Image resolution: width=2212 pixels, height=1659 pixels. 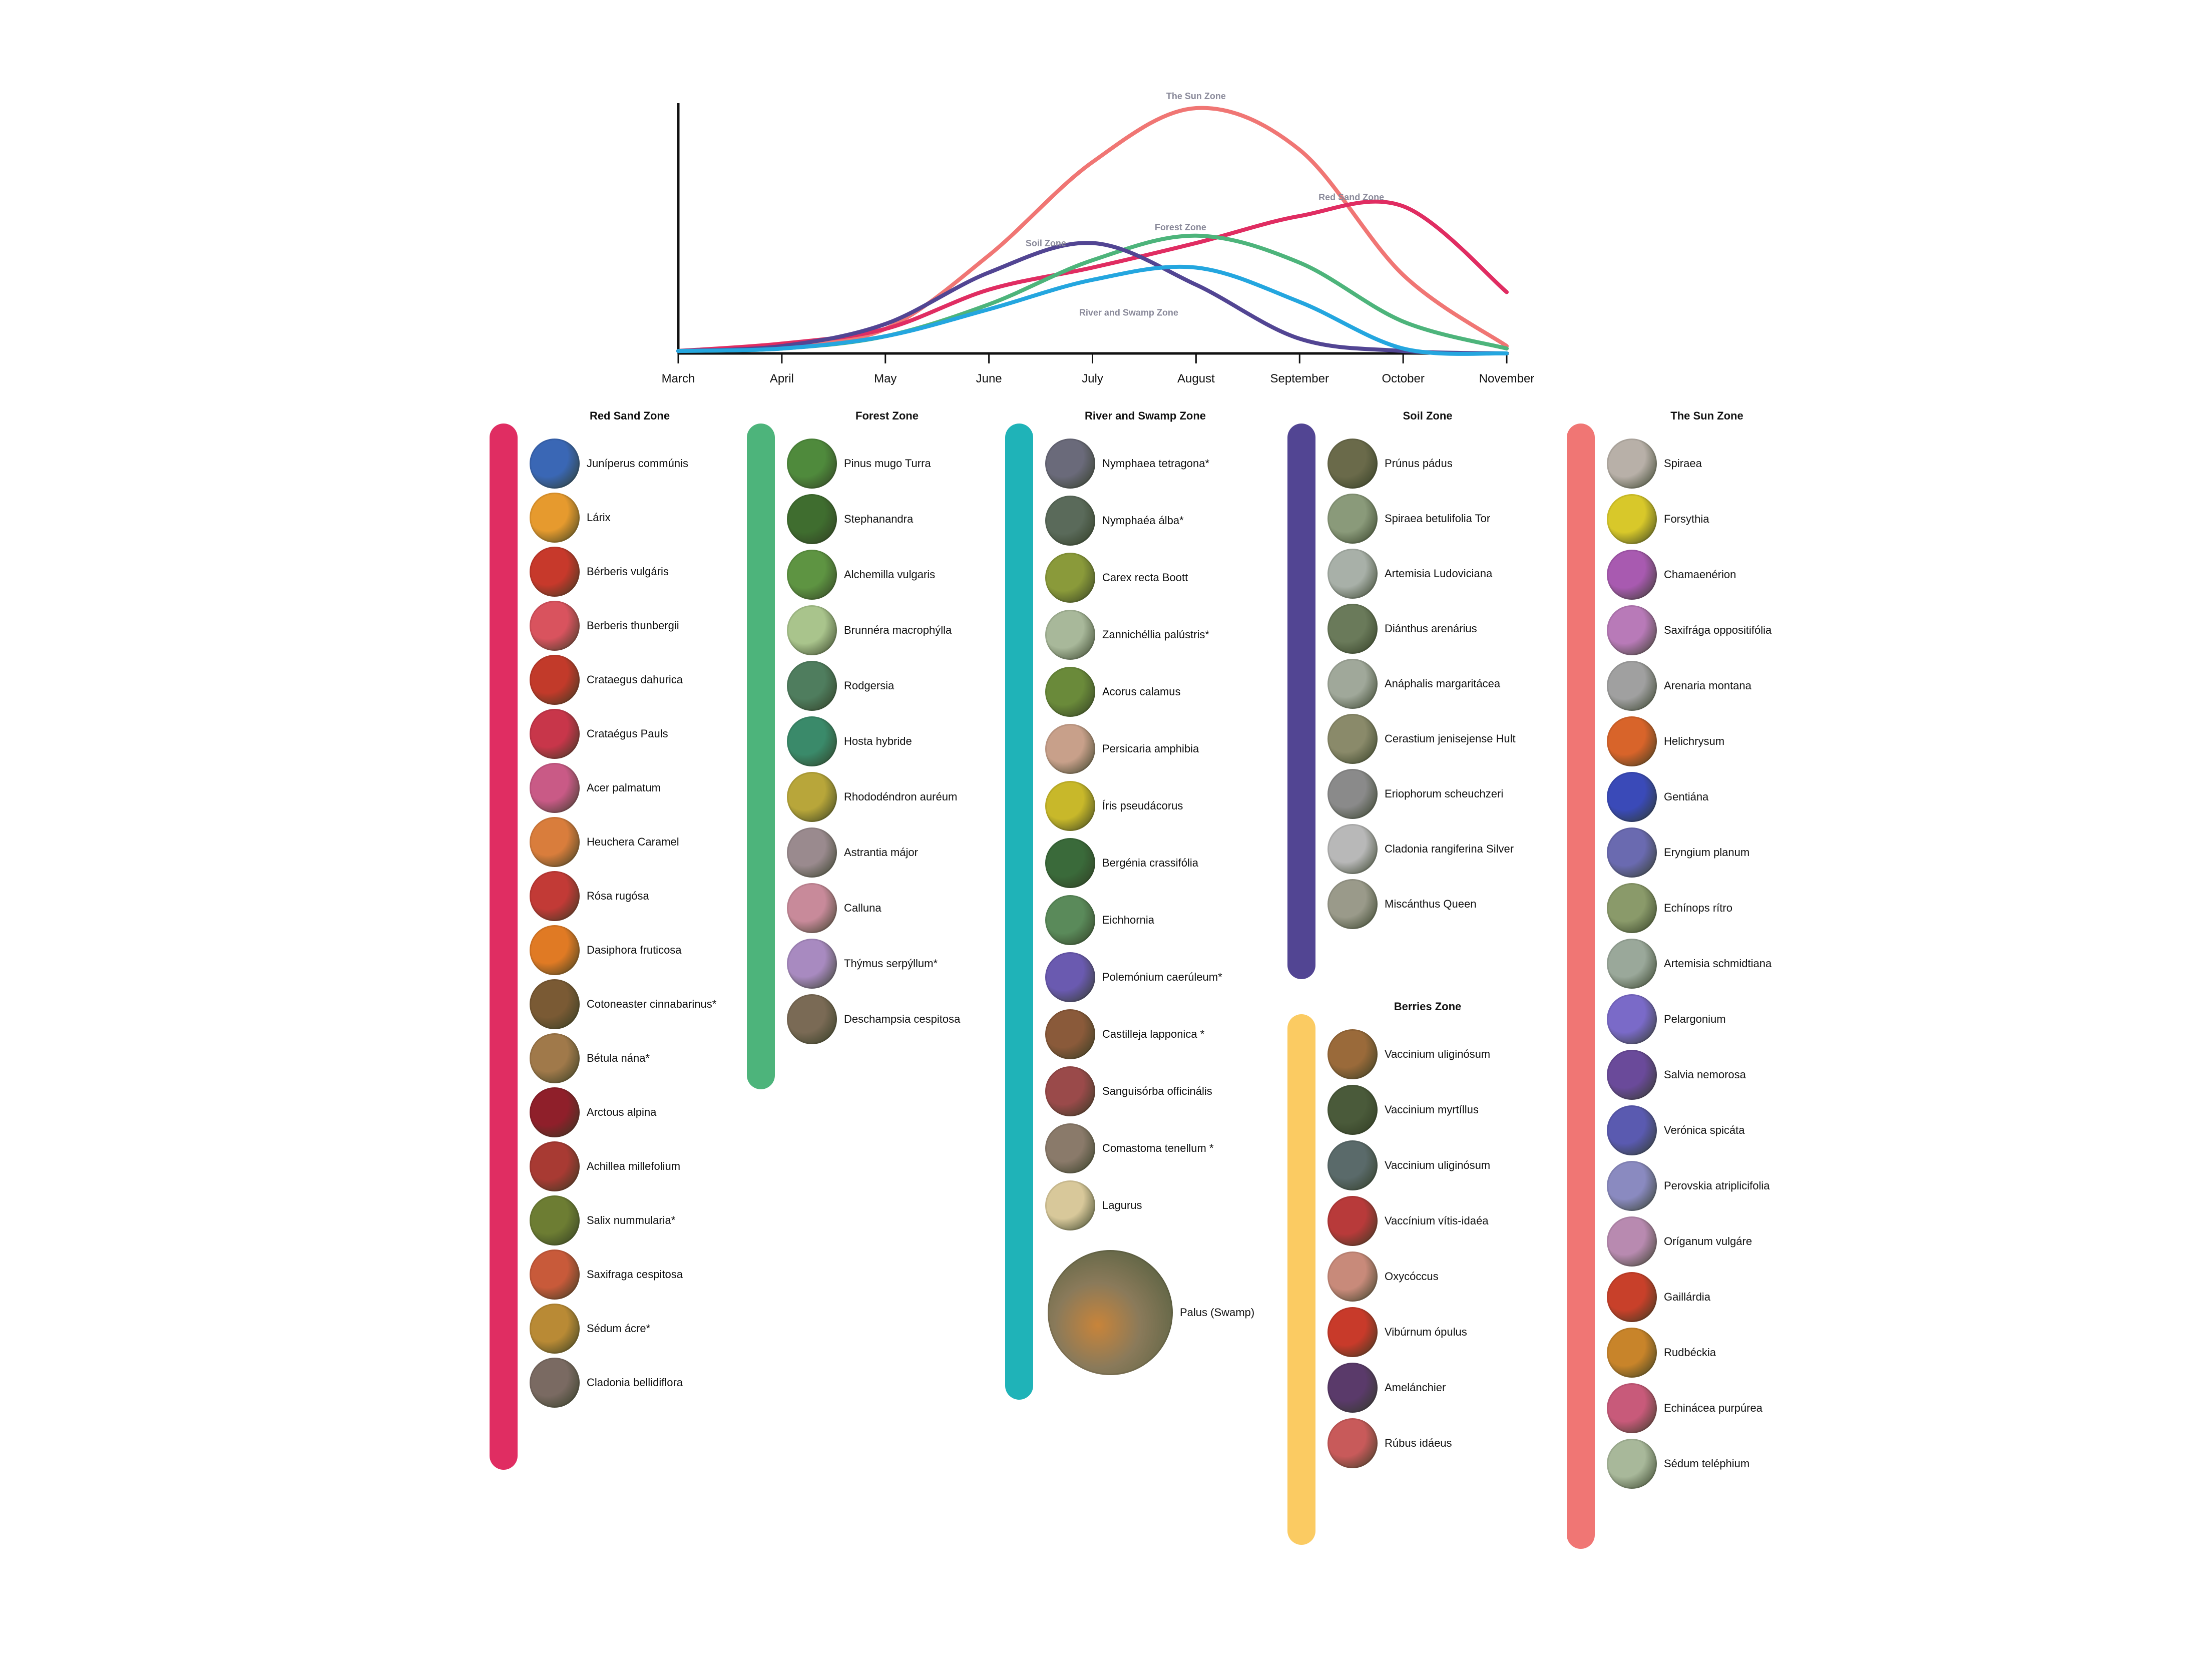 I want to click on plant-name: Vaccinium uliginósum, so click(x=1438, y=1165).